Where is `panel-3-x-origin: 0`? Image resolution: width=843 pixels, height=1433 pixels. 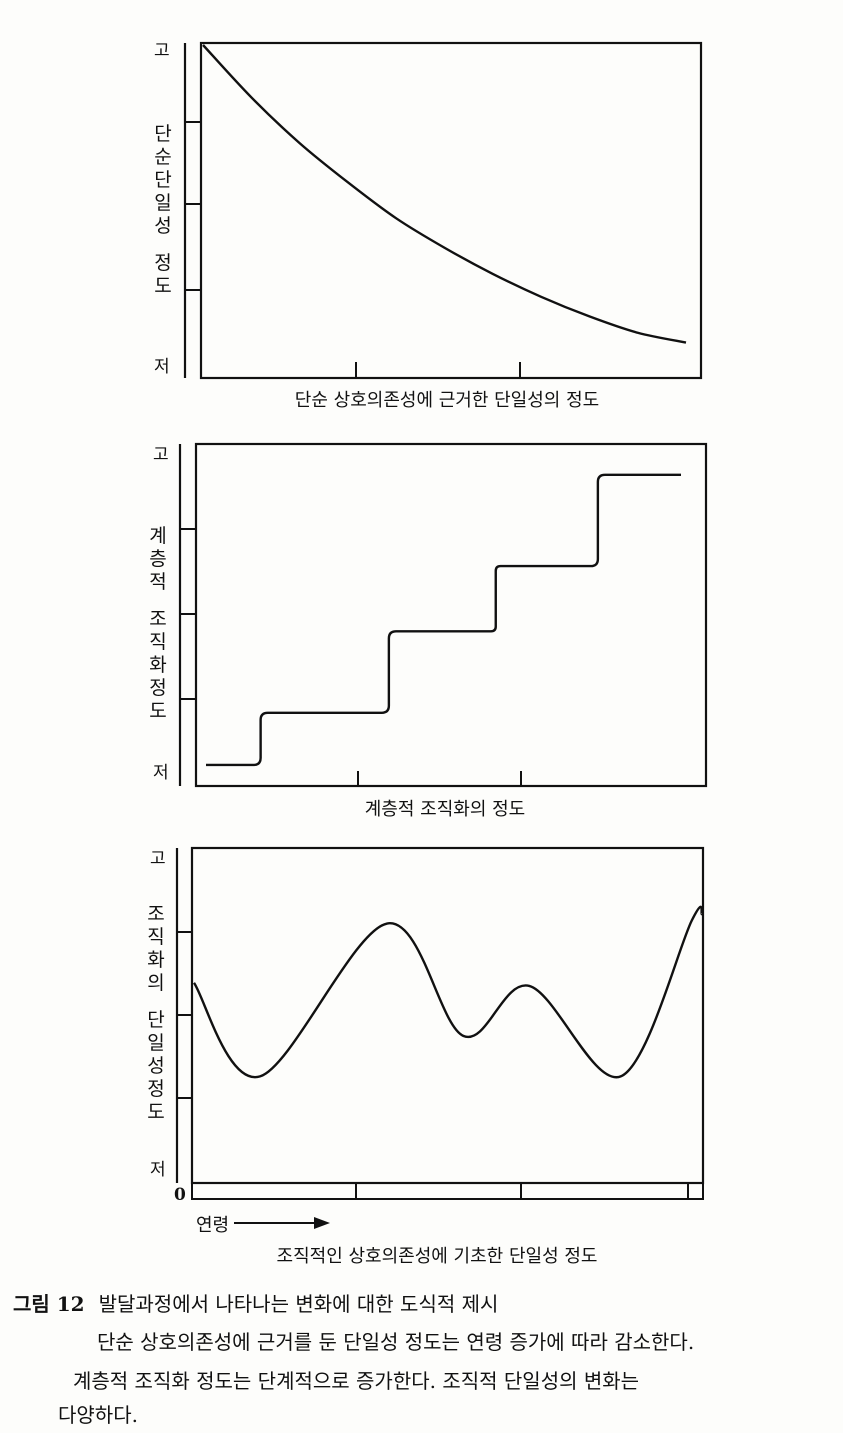 panel-3-x-origin: 0 is located at coordinates (180, 1195).